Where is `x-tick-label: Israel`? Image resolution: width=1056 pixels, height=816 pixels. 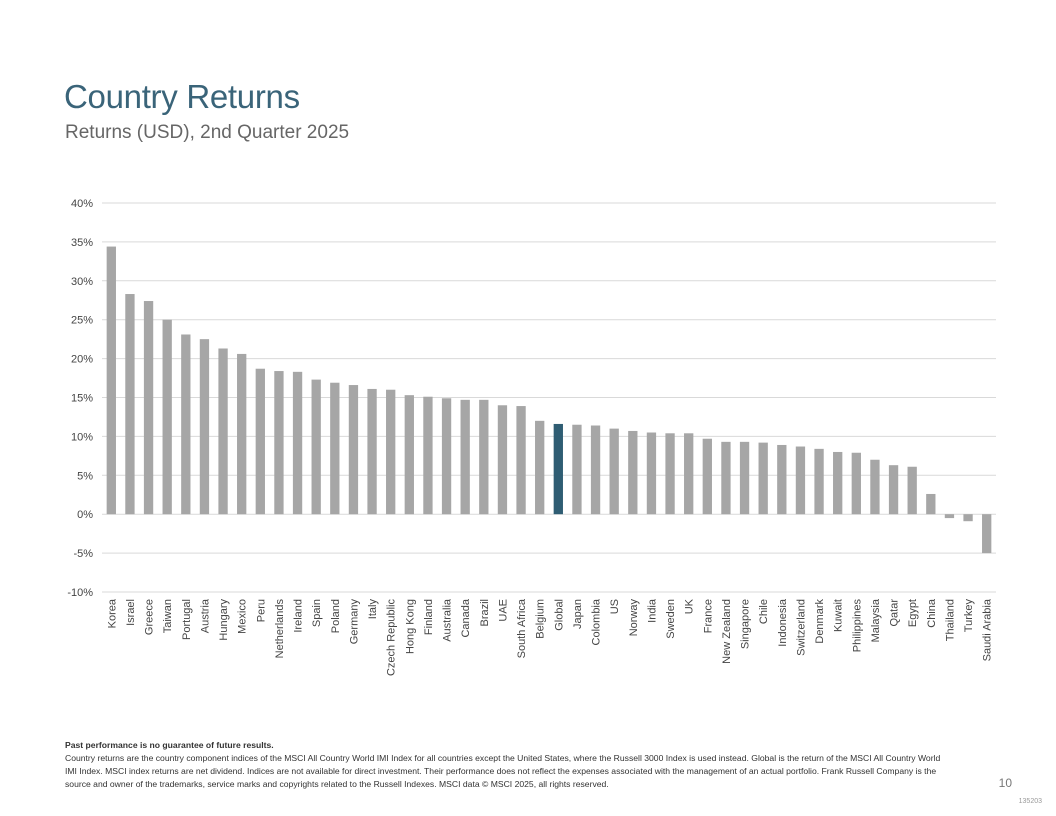
x-tick-label: Israel is located at coordinates (131, 612).